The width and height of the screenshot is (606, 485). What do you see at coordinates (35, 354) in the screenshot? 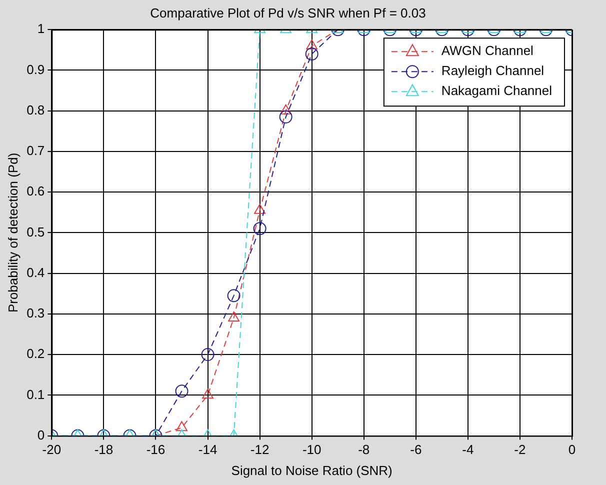
I see `y-tick-label: 0.2` at bounding box center [35, 354].